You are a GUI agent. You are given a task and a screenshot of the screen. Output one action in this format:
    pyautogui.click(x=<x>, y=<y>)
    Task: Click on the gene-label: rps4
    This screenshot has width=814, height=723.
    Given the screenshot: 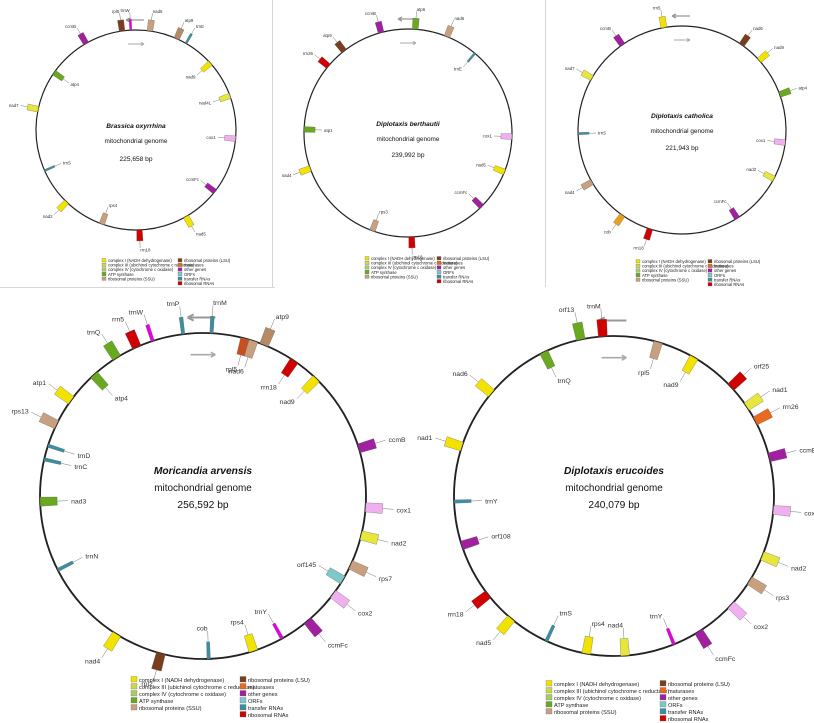 What is the action you would take?
    pyautogui.click(x=598, y=624)
    